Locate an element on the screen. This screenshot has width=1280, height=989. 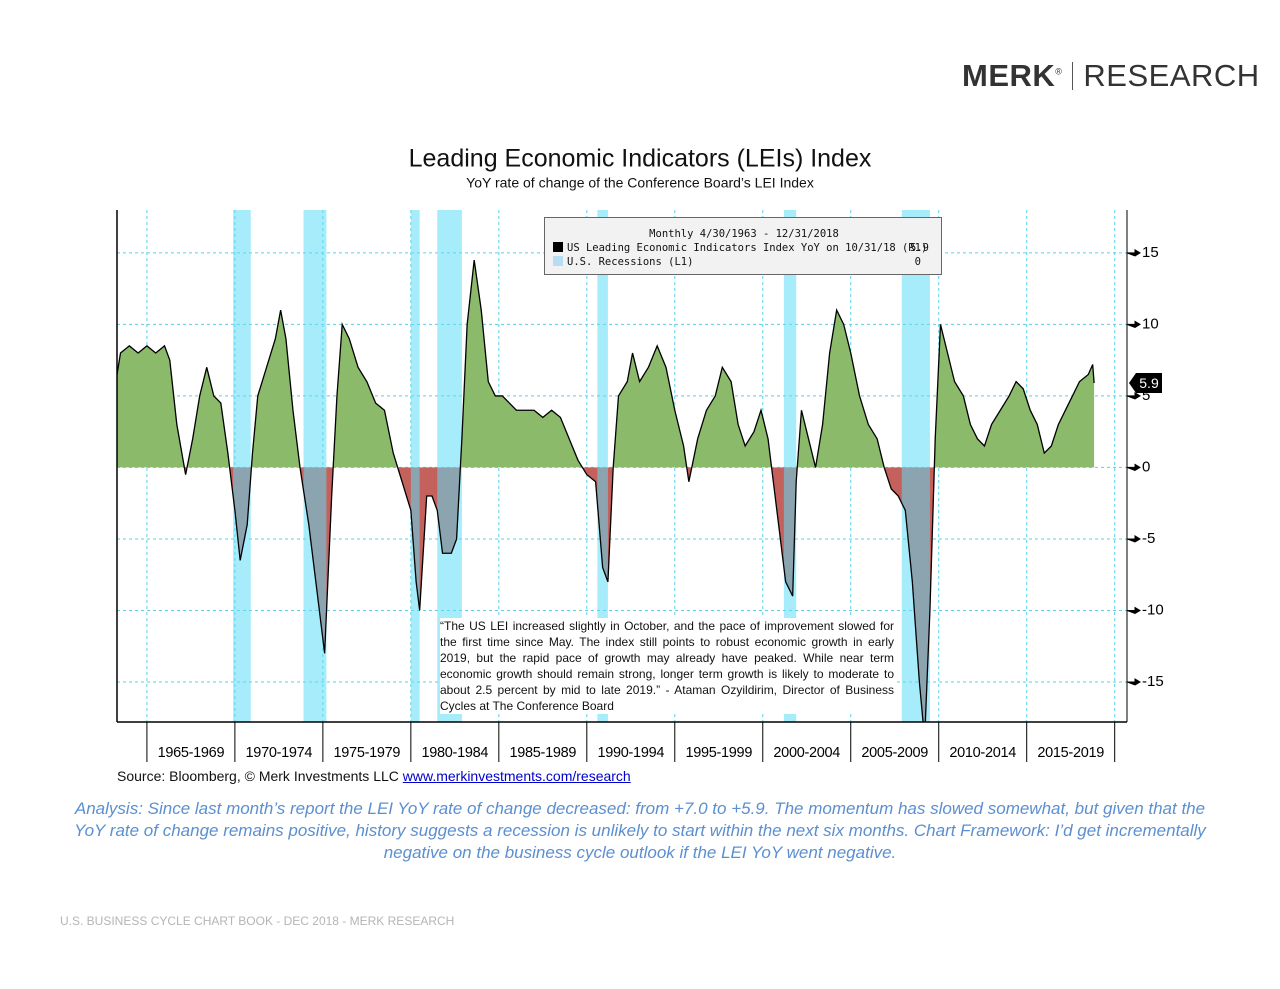
x-tick-label: 2005-2009 is located at coordinates (894, 753).